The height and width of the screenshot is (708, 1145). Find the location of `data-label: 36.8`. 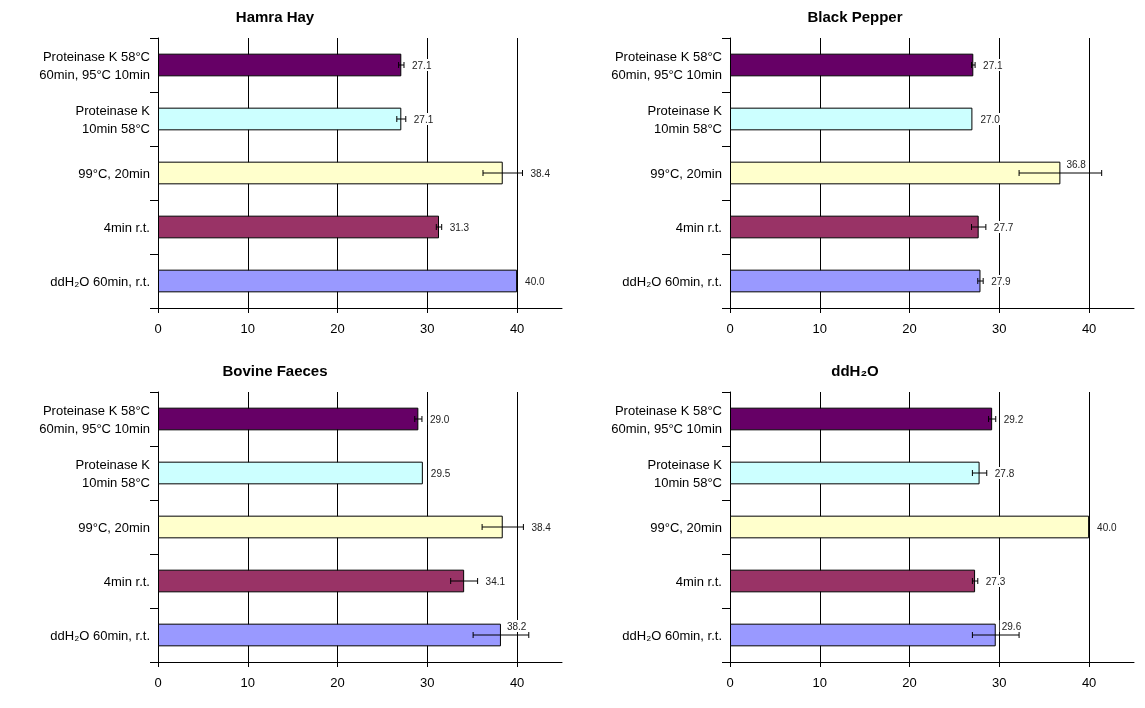

data-label: 36.8 is located at coordinates (1076, 164).